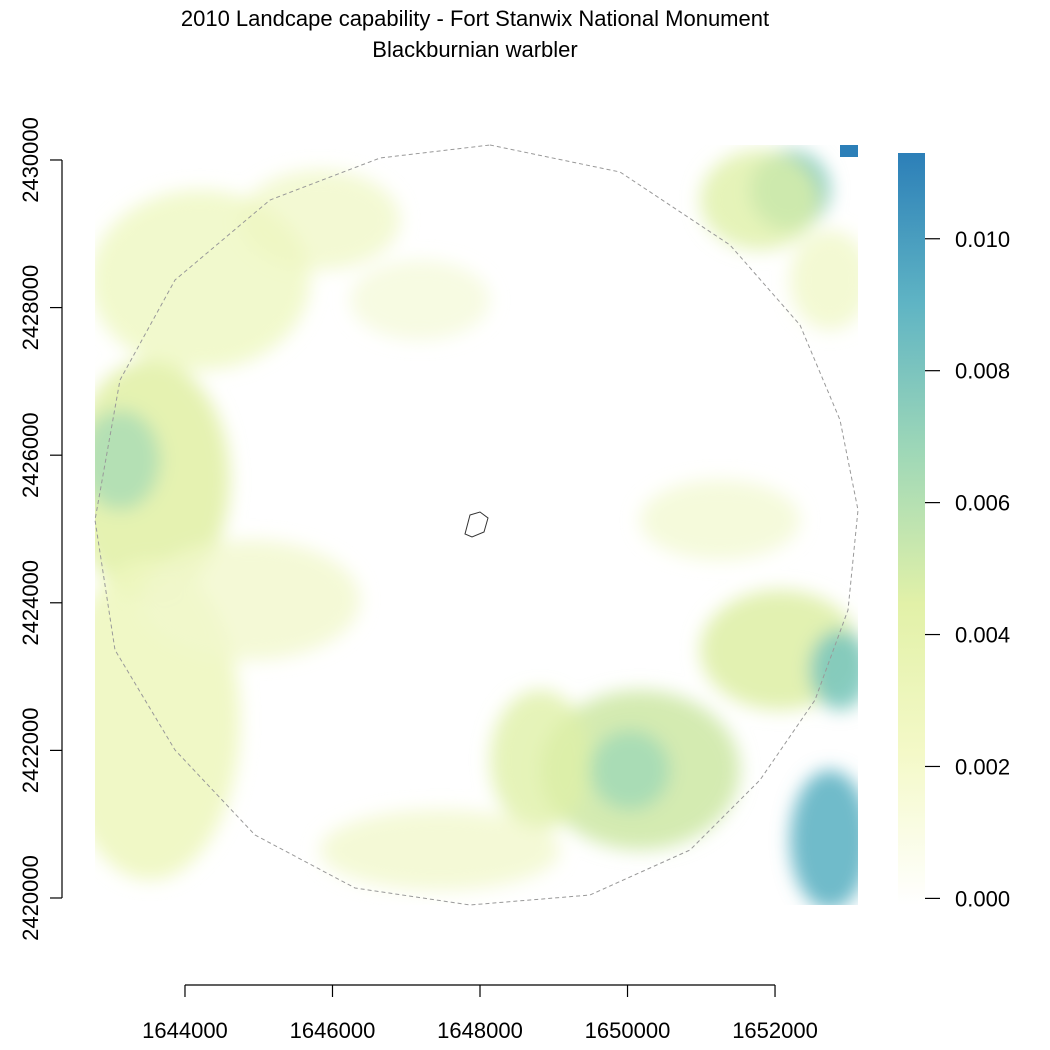 The image size is (1050, 1050). Describe the element at coordinates (849, 151) in the screenshot. I see `raster-patch` at that location.